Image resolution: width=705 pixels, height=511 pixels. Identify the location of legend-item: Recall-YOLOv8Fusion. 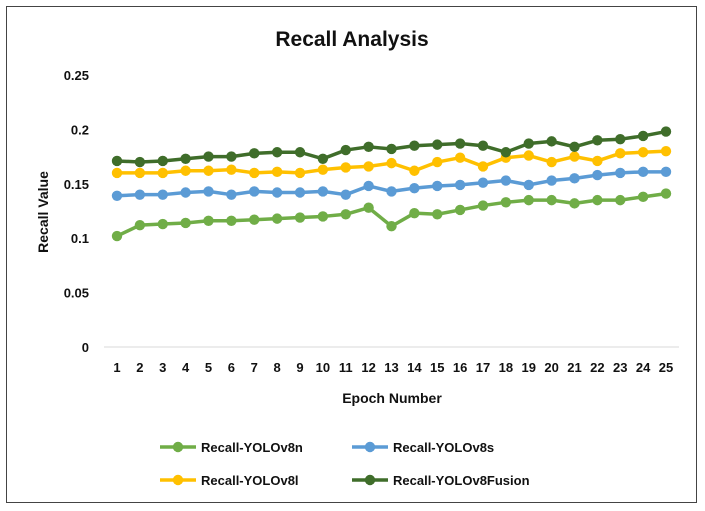
(441, 480).